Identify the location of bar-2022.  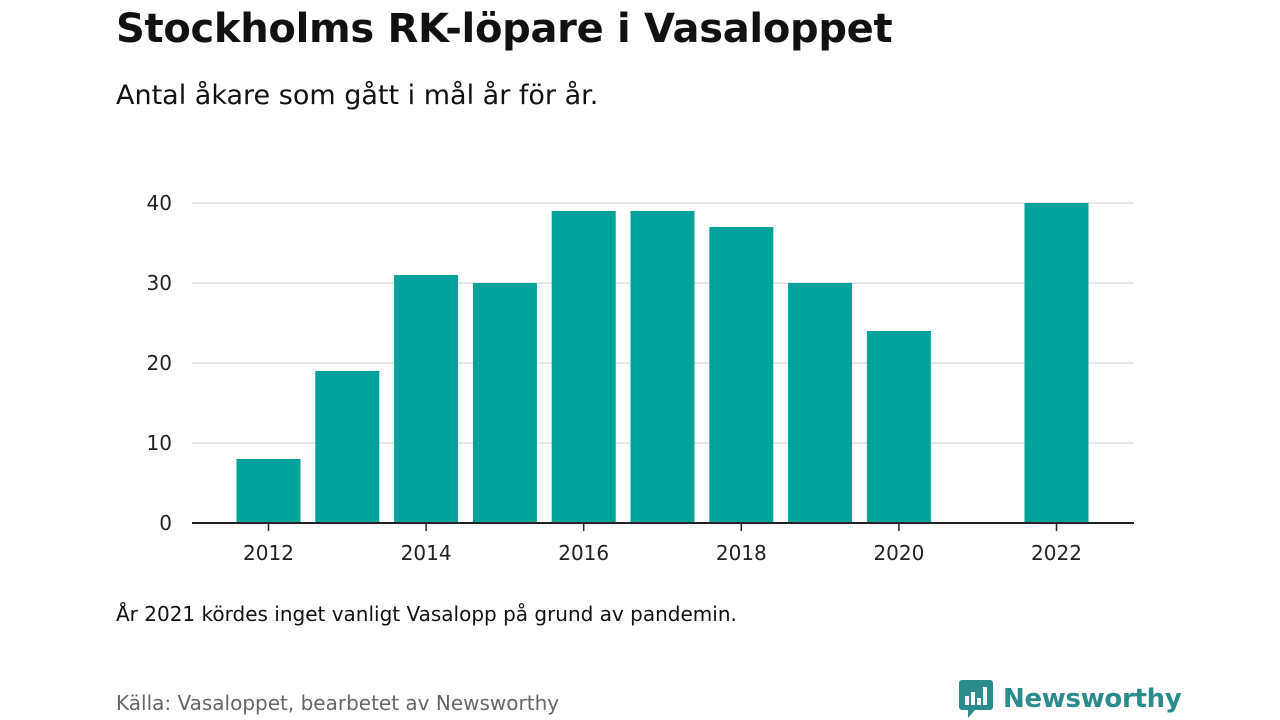
(1056, 363).